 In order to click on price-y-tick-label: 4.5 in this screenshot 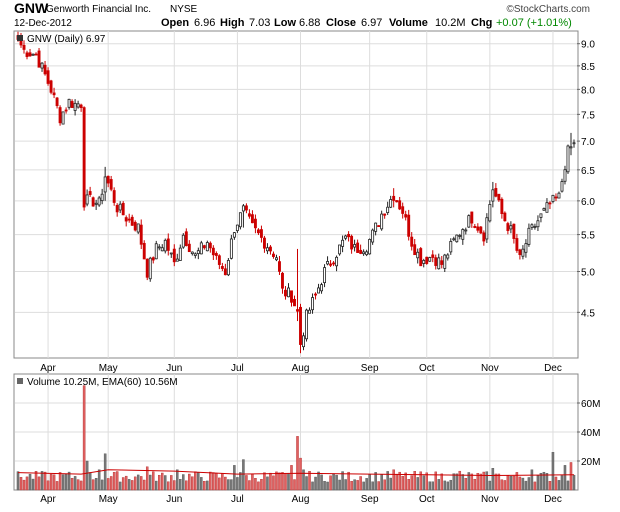, I will do `click(588, 313)`.